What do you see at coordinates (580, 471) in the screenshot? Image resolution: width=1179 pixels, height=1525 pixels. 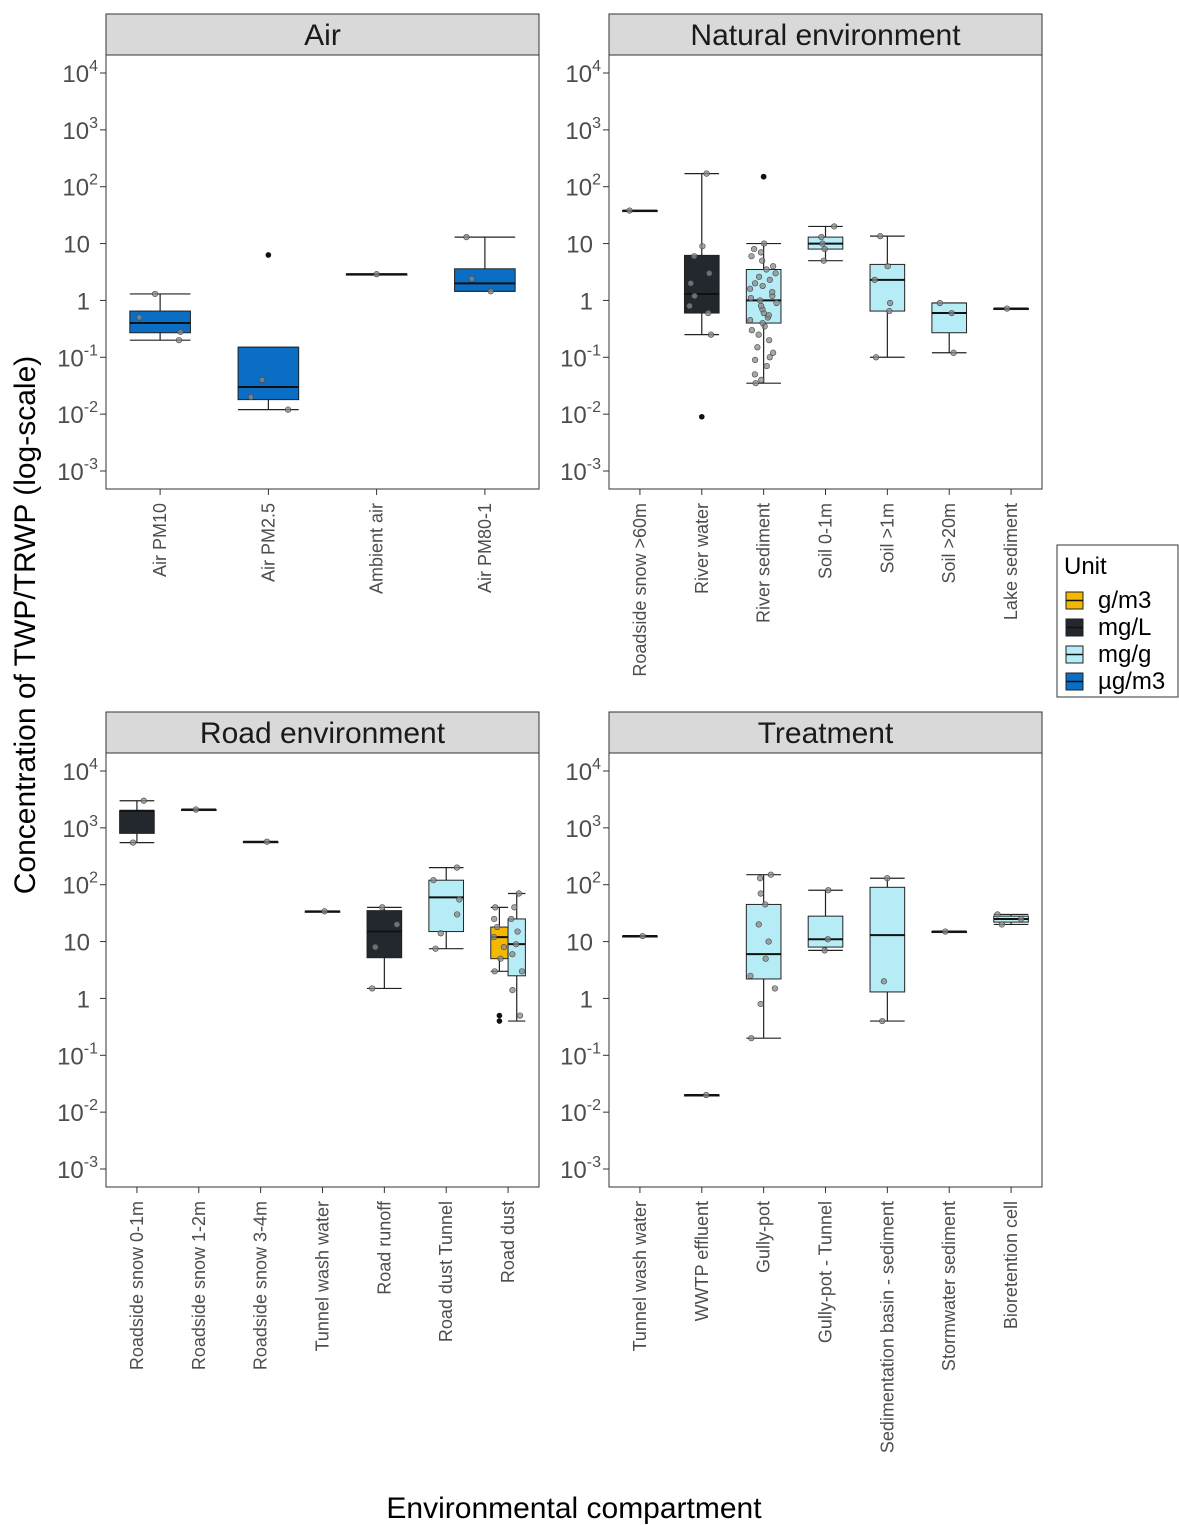 I see `y-tick-label: 10⁻³` at bounding box center [580, 471].